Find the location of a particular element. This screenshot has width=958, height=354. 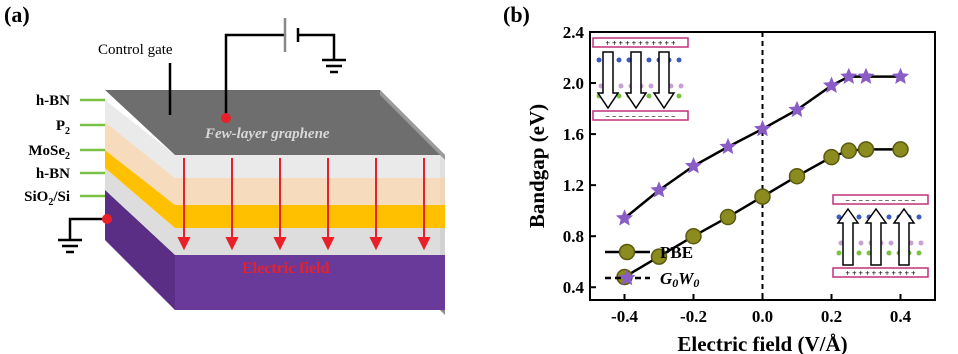

y-tick-label: 2.4 is located at coordinates (574, 32).